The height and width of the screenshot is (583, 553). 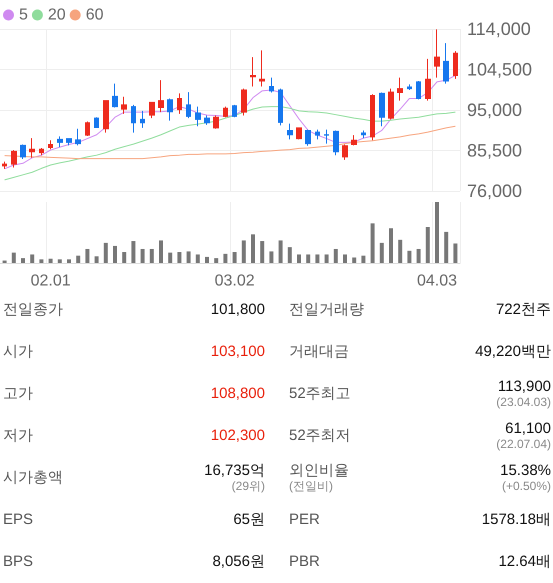 I want to click on y-tick-label: 114,000, so click(x=499, y=29).